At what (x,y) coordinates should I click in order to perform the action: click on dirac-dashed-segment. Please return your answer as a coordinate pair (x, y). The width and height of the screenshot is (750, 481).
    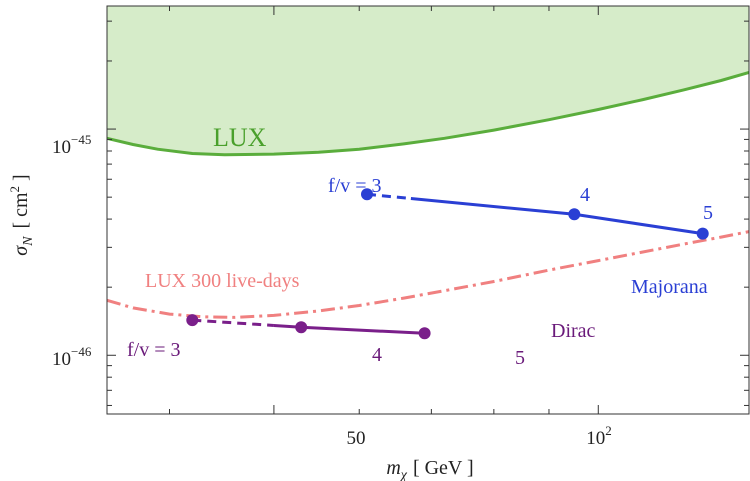
    Looking at the image, I should click on (233, 322).